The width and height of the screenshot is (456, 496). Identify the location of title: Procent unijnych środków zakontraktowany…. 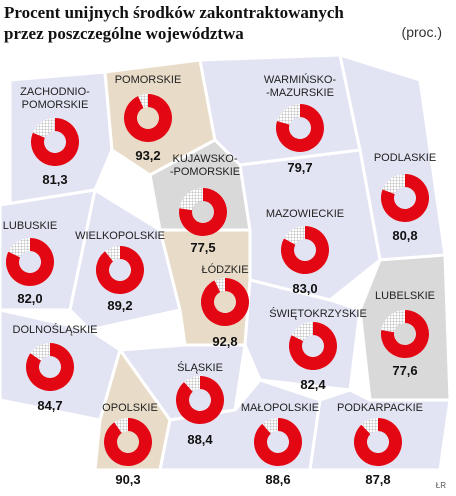
(174, 23).